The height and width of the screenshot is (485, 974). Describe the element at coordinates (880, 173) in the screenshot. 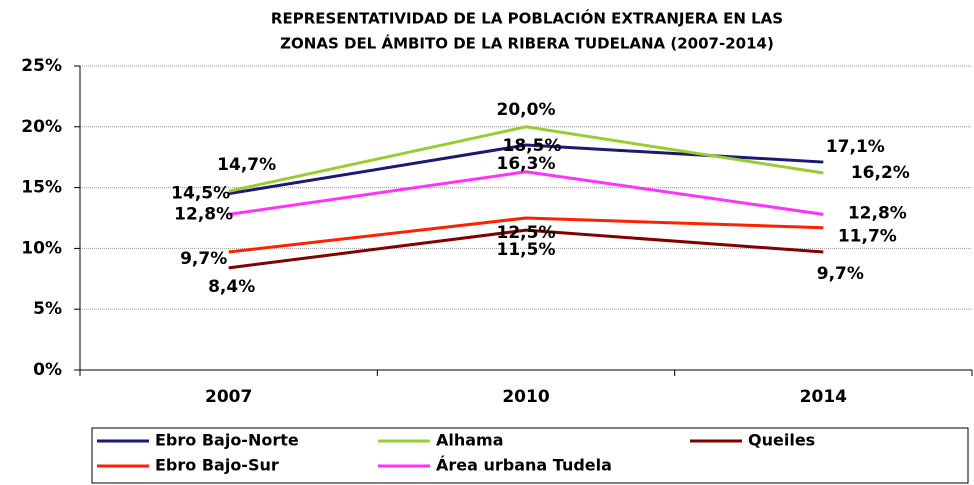

I see `data-label: 16,2%` at that location.